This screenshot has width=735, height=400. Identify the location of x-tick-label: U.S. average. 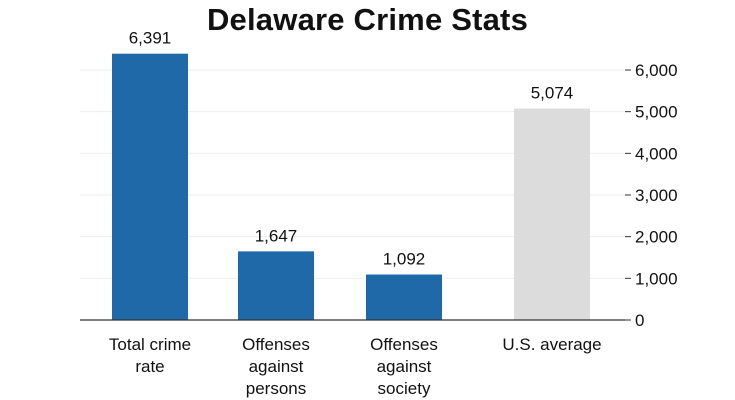
(551, 344).